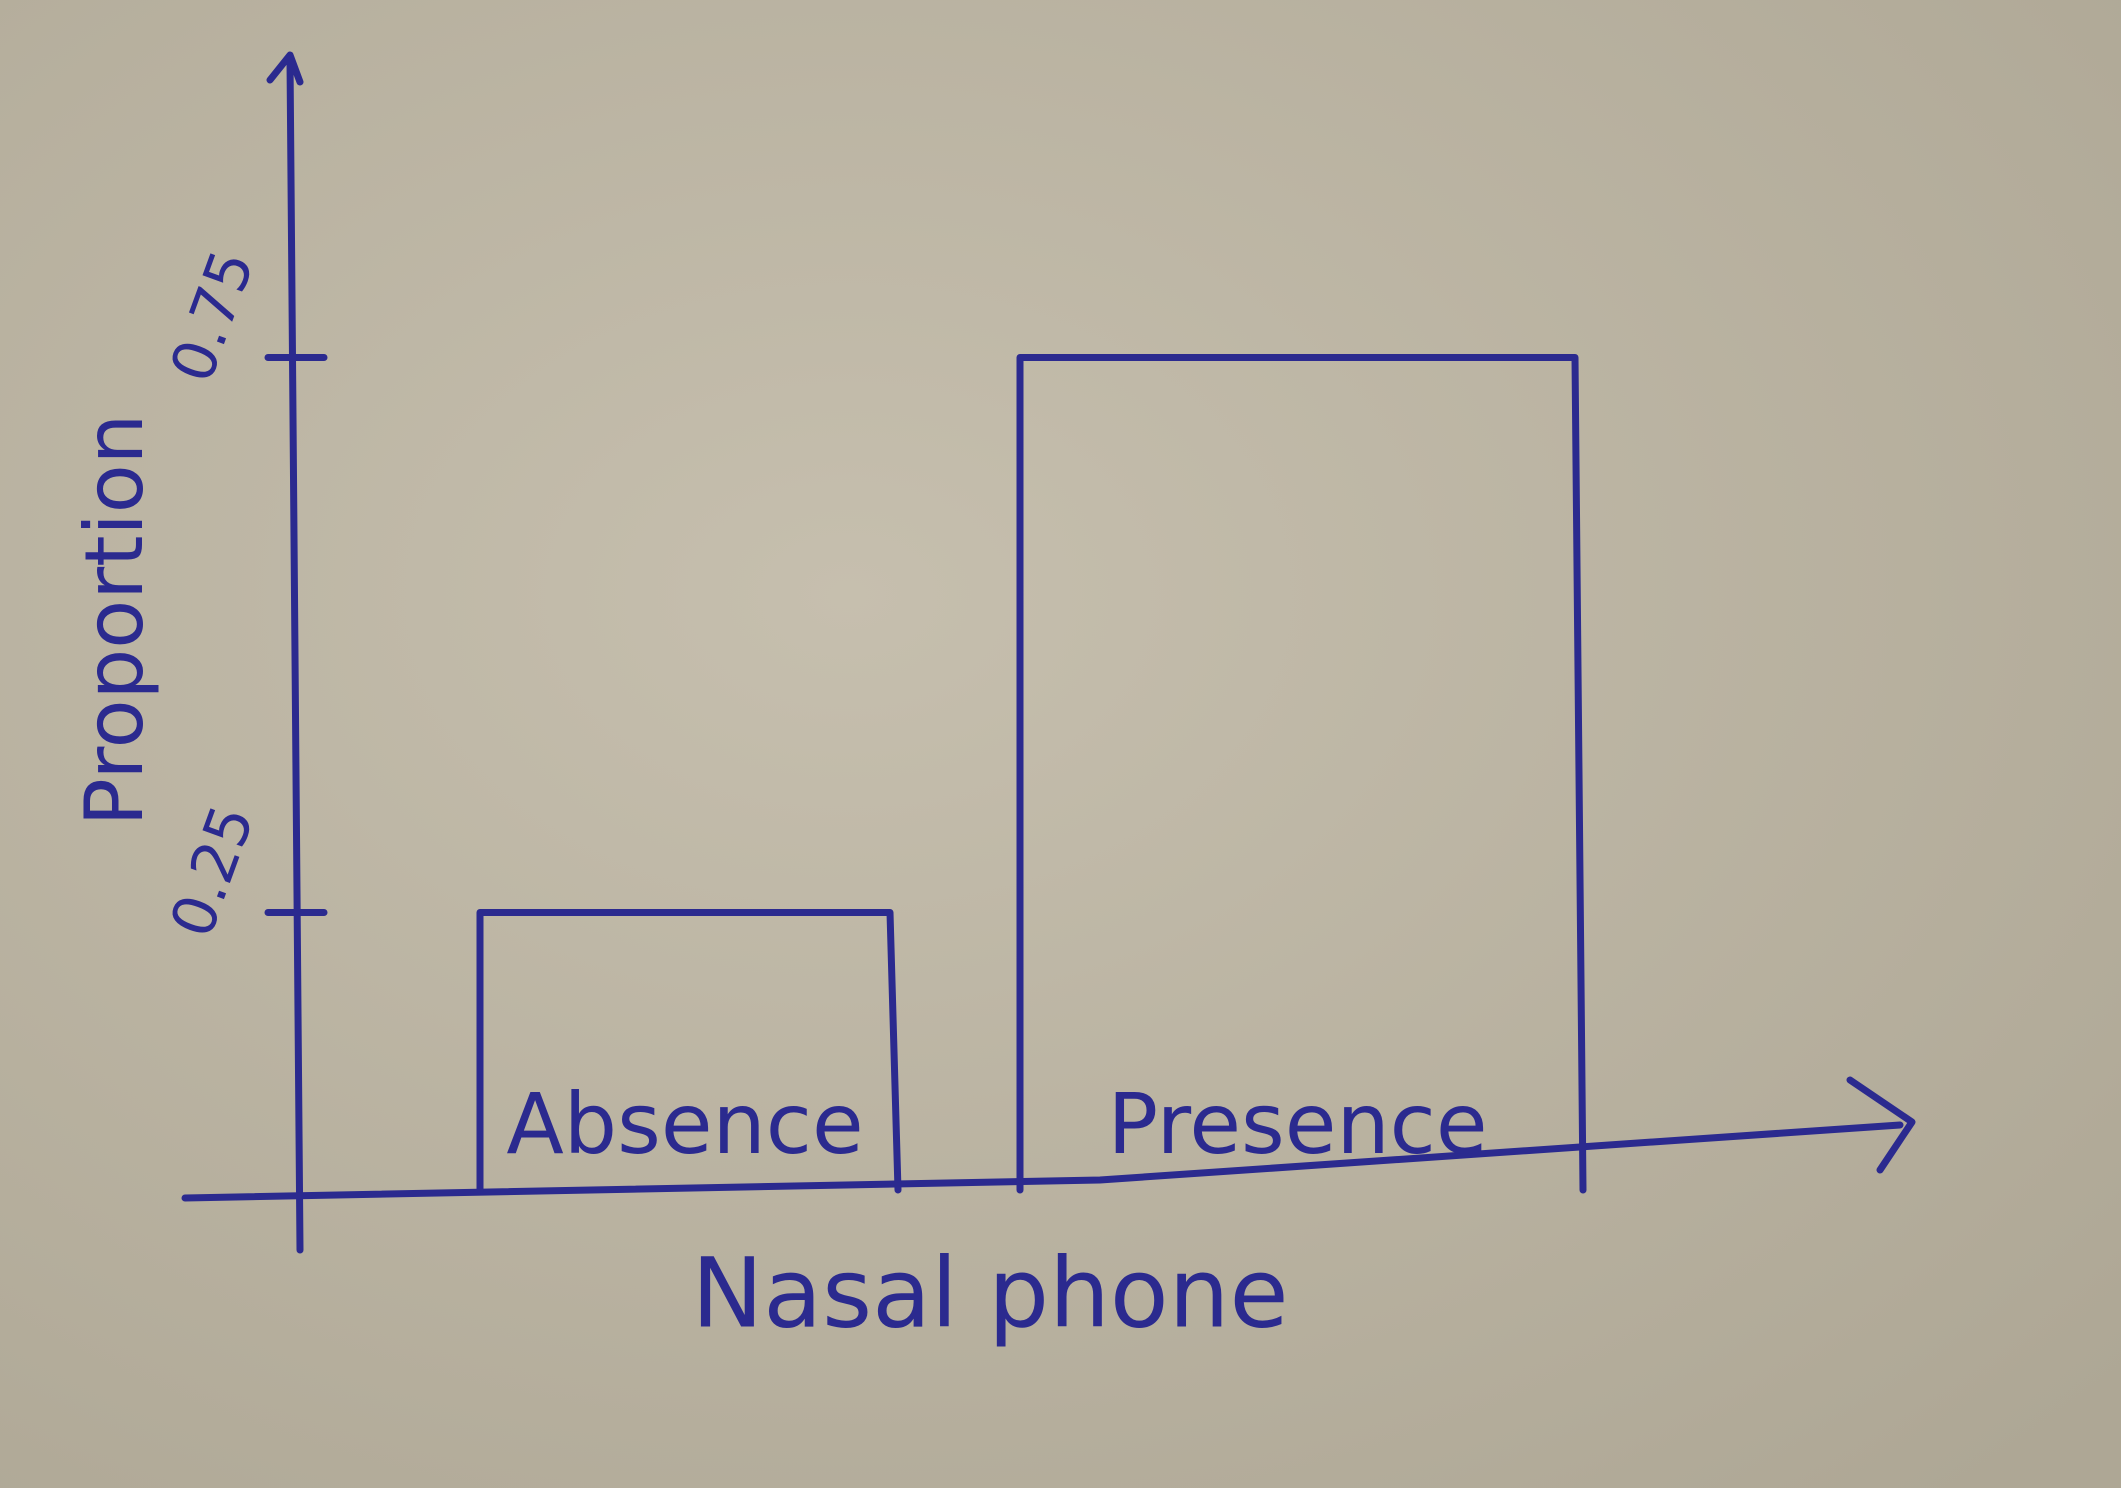  I want to click on bar, so click(689, 1051).